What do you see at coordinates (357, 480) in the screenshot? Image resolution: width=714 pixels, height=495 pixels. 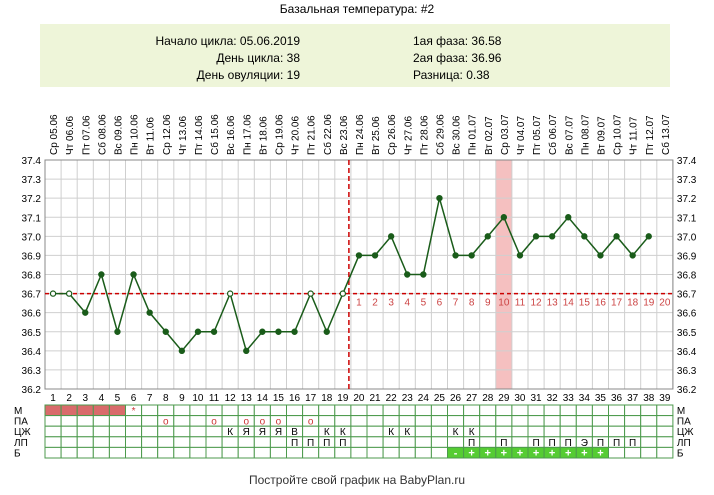 I see `footer-link: Постройте свой график на BabyPlan.ru` at bounding box center [357, 480].